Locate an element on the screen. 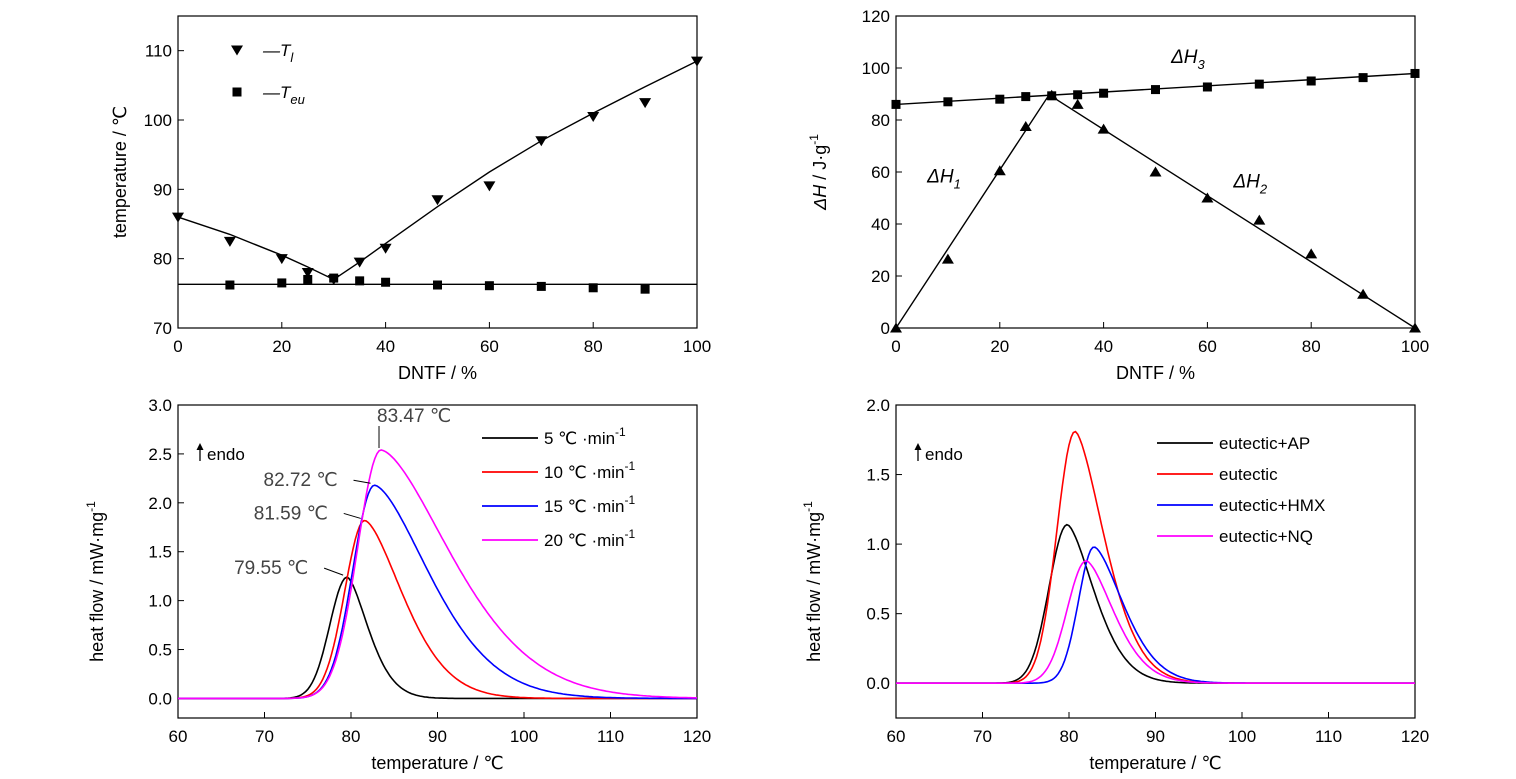 The image size is (1516, 779). annotation-dh1: ΔH1 is located at coordinates (943, 178).